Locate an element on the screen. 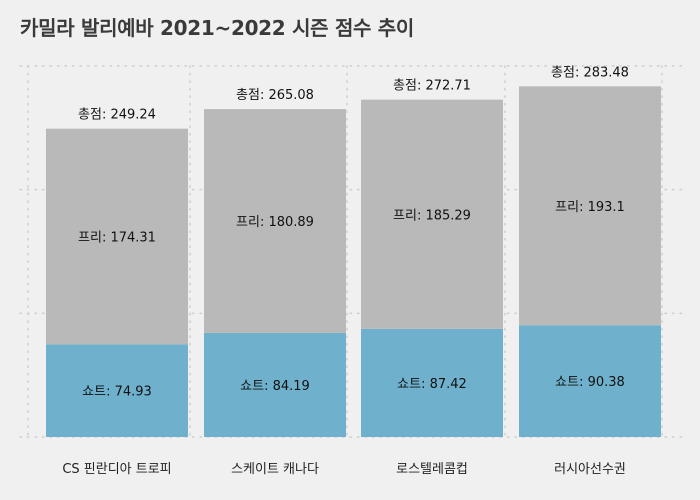  label-free-3: 프리: 193.1 is located at coordinates (590, 207).